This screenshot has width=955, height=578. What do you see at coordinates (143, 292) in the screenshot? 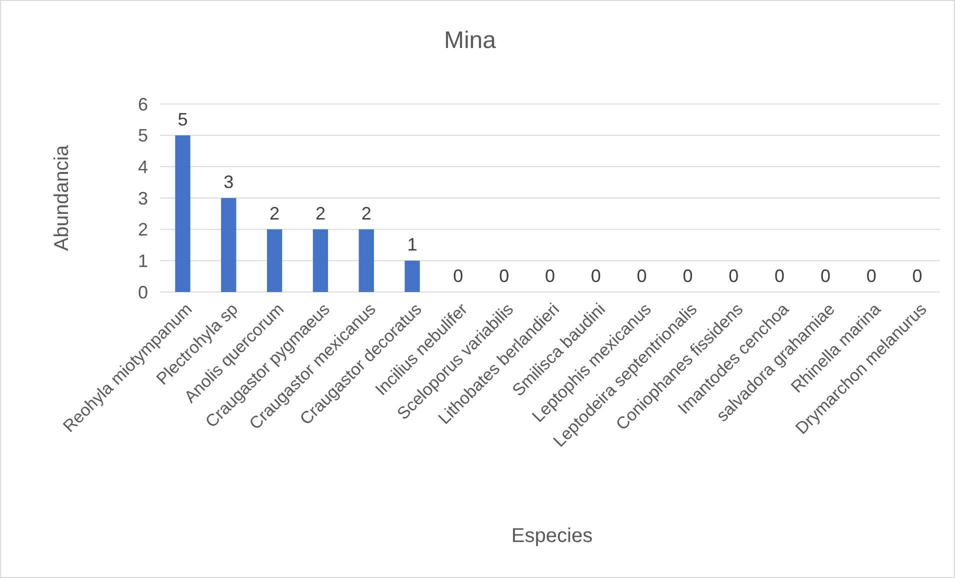
I see `y-tick-label: 0` at bounding box center [143, 292].